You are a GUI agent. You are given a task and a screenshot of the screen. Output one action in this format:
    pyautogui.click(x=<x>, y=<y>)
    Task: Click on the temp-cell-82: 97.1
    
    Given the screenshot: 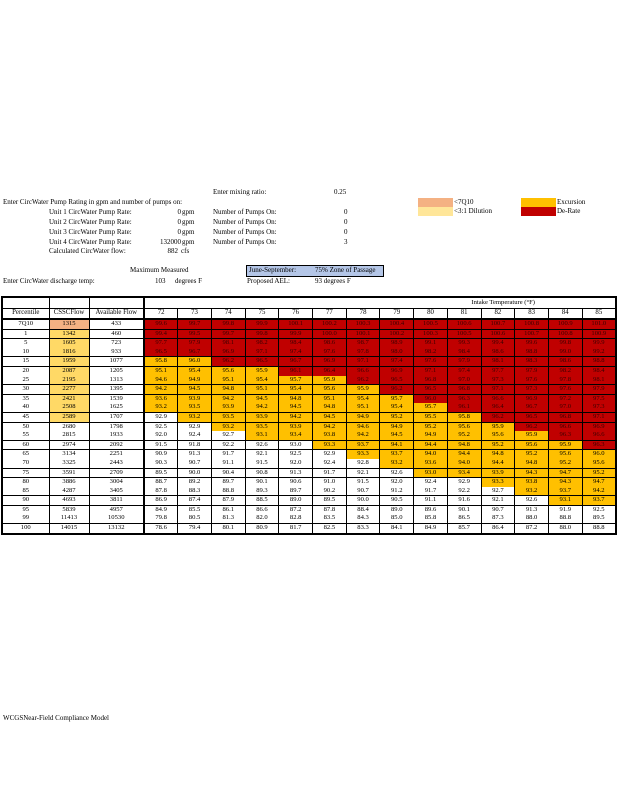 What is the action you would take?
    pyautogui.click(x=497, y=389)
    